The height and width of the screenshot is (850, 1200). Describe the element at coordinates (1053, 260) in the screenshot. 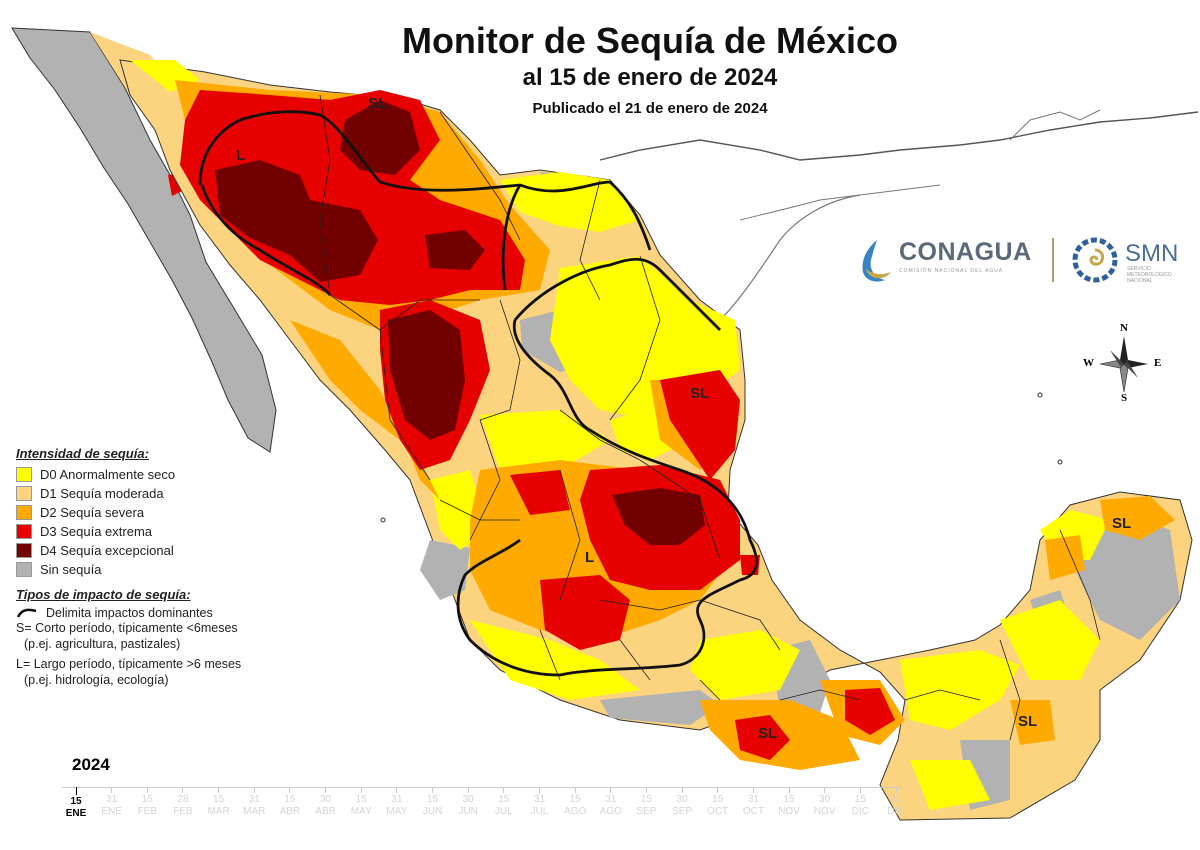

I see `logo-separator` at that location.